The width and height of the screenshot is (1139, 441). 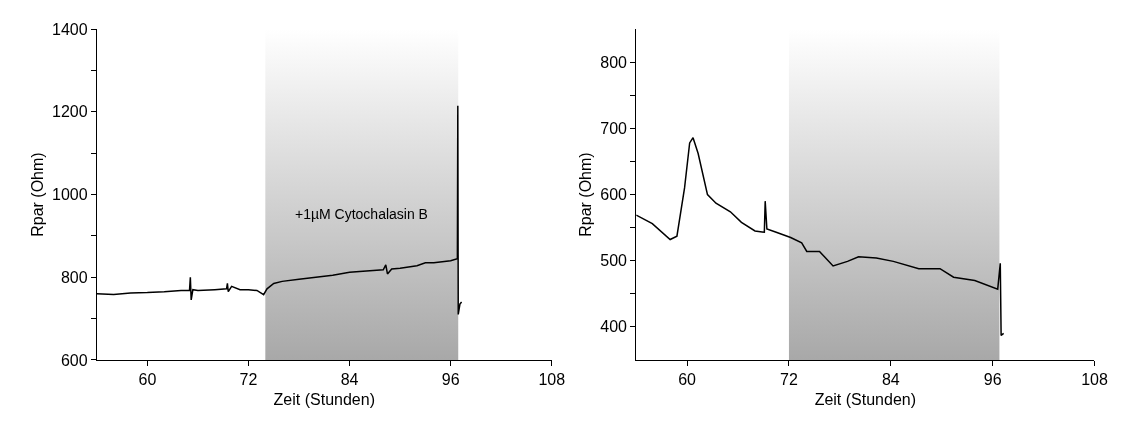 What do you see at coordinates (614, 327) in the screenshot?
I see `y-tick-label: 400` at bounding box center [614, 327].